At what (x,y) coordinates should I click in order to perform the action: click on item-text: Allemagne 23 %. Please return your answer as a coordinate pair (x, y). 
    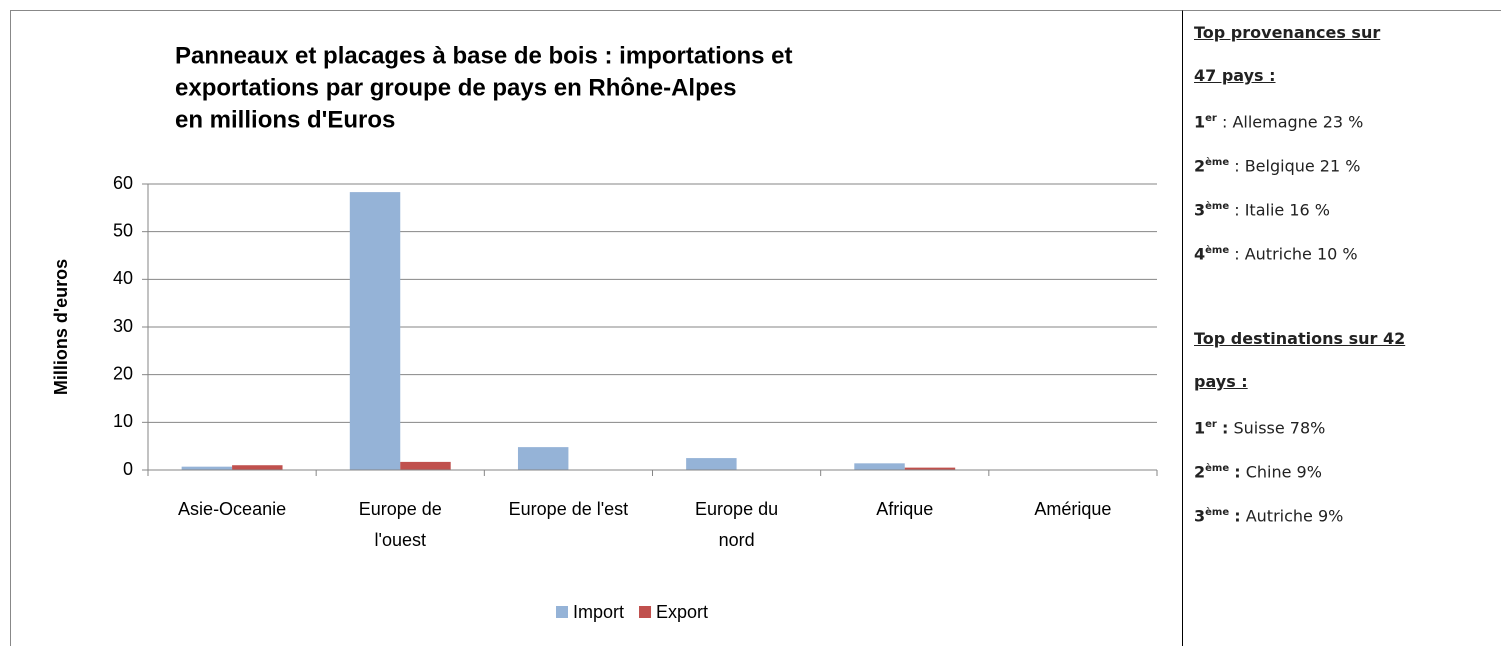
    Looking at the image, I should click on (1298, 122).